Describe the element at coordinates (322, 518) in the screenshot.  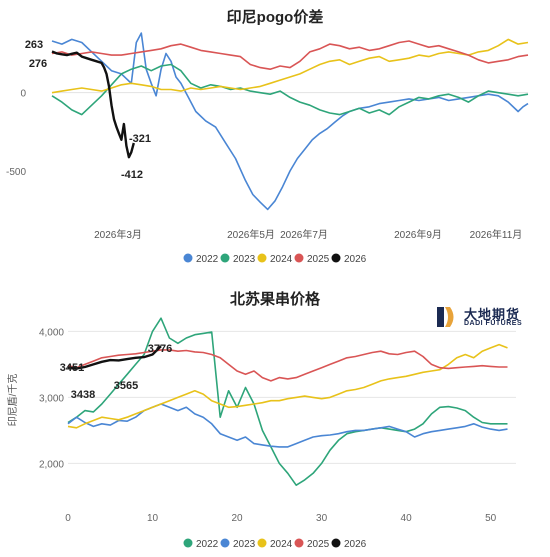
I see `x-tick-label: 30` at that location.